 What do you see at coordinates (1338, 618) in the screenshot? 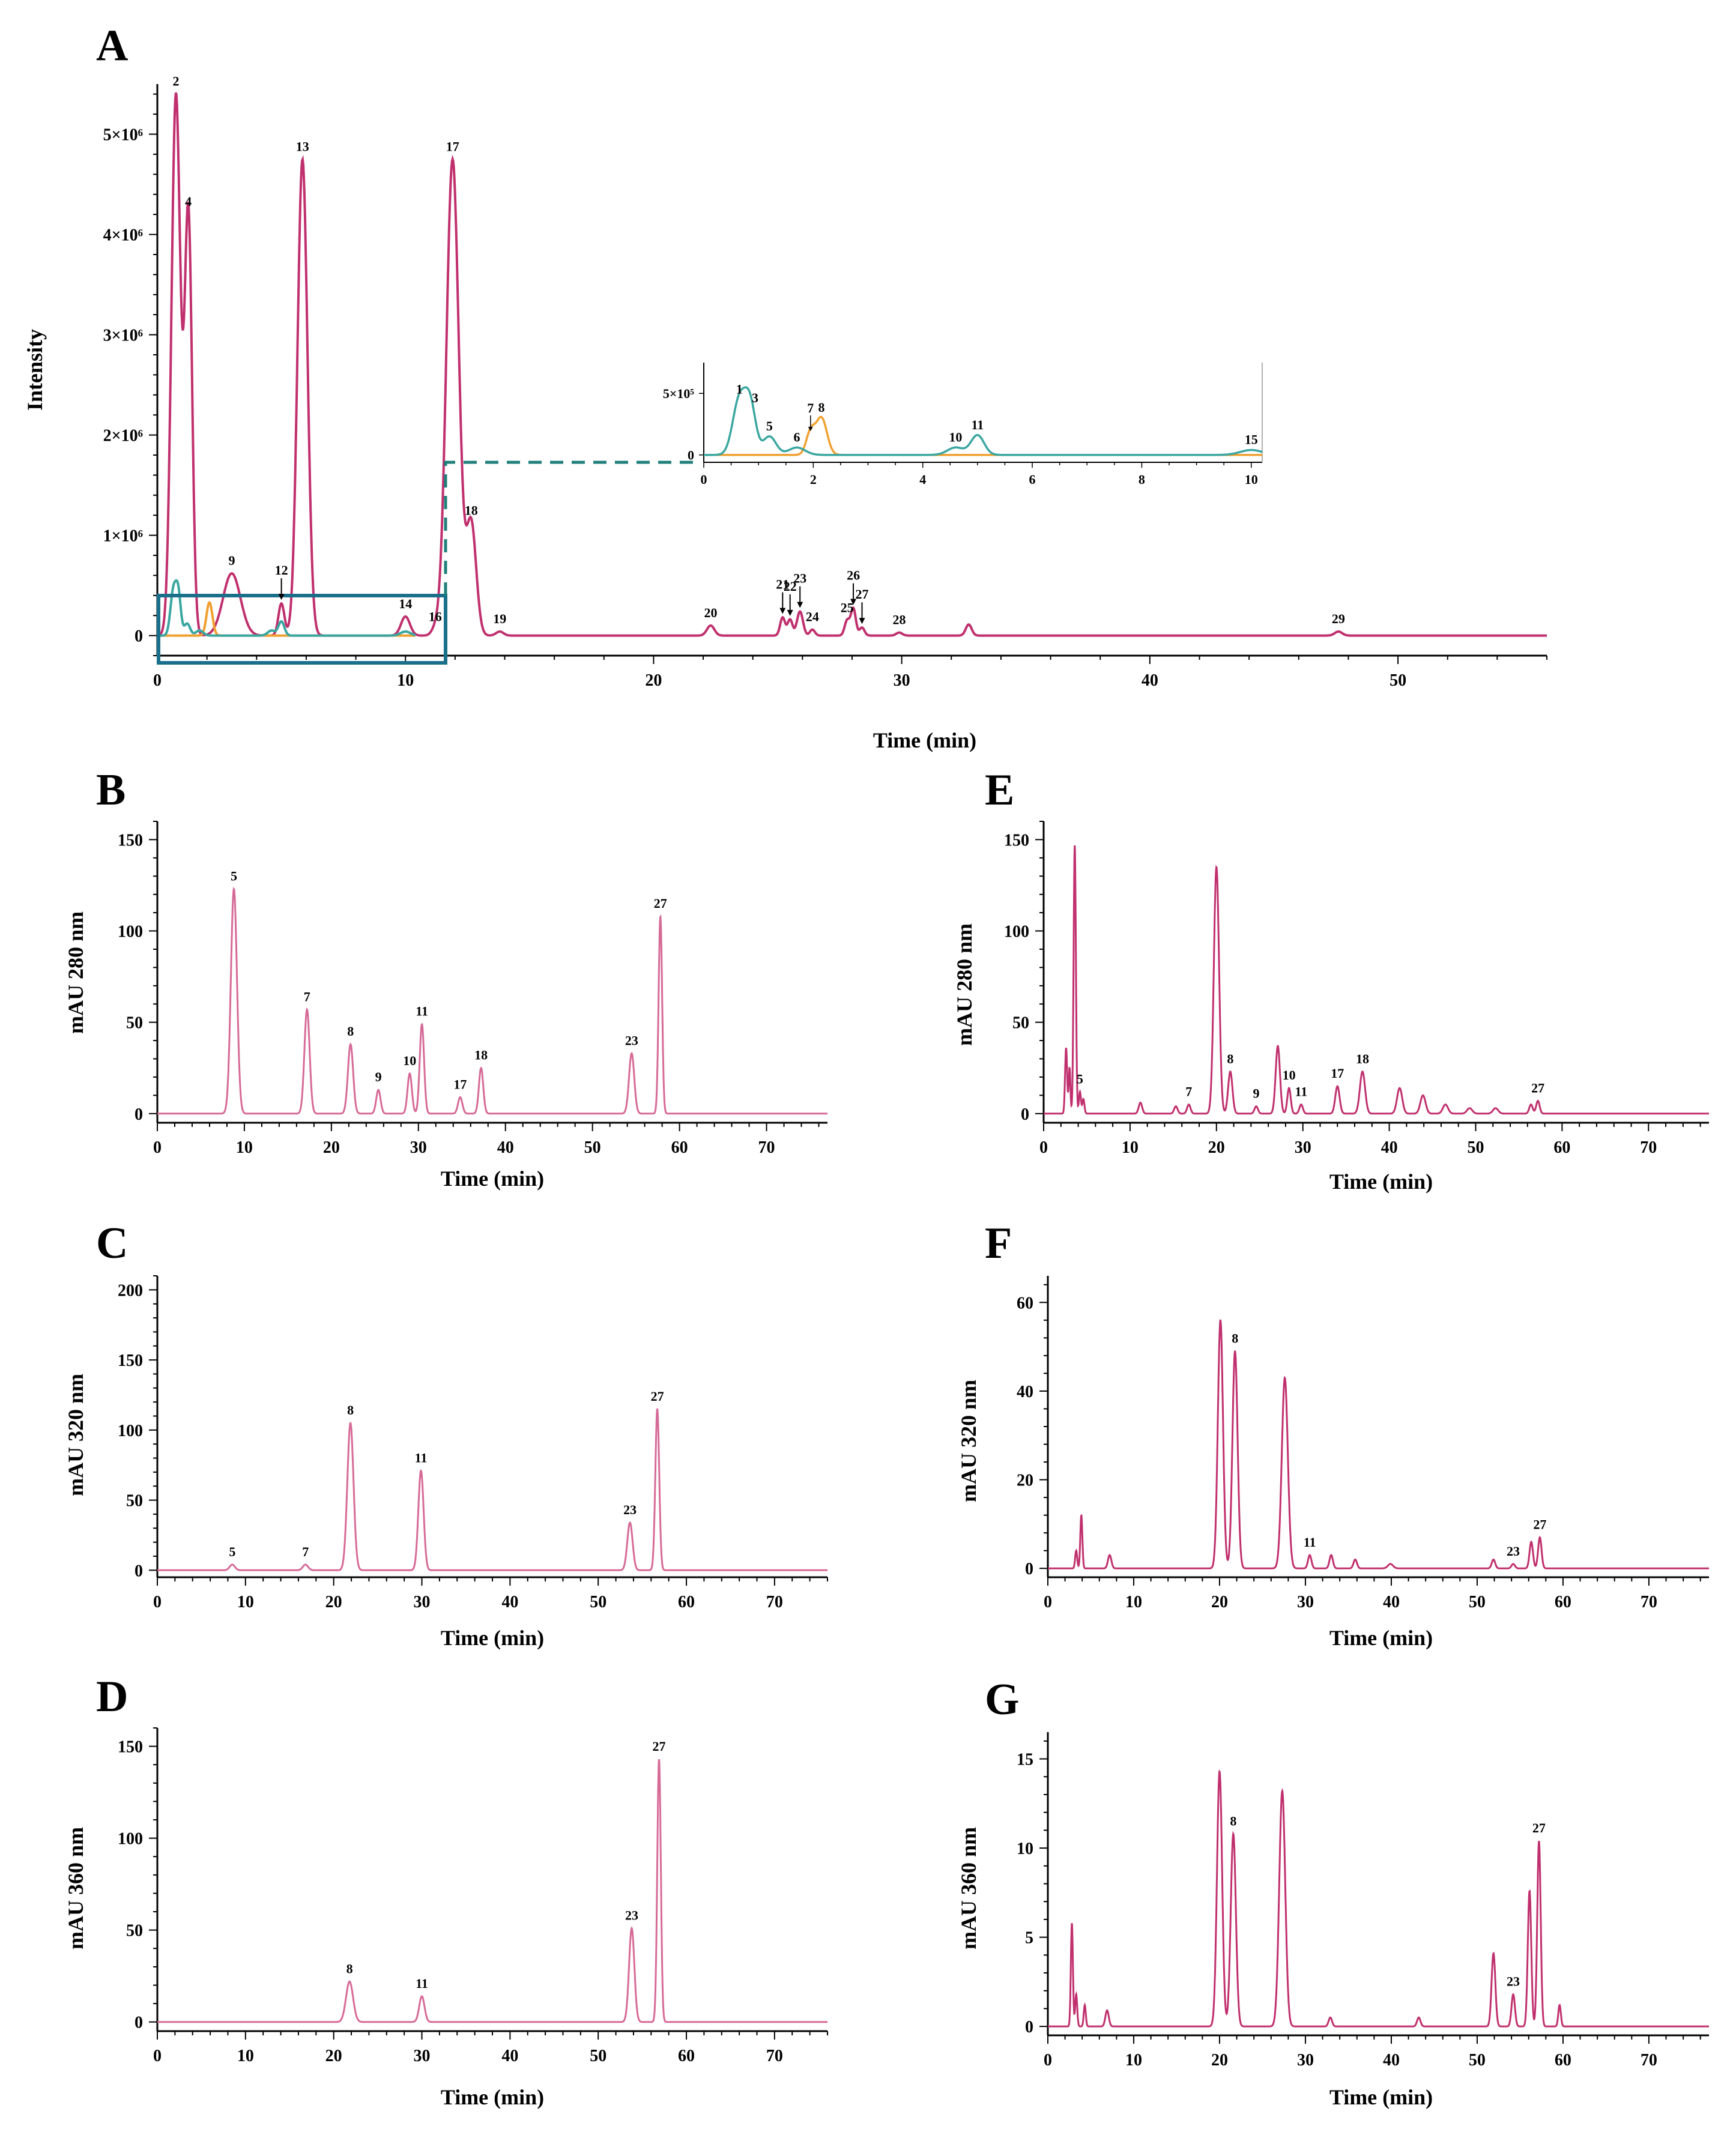
I see `peak-label: 29` at bounding box center [1338, 618].